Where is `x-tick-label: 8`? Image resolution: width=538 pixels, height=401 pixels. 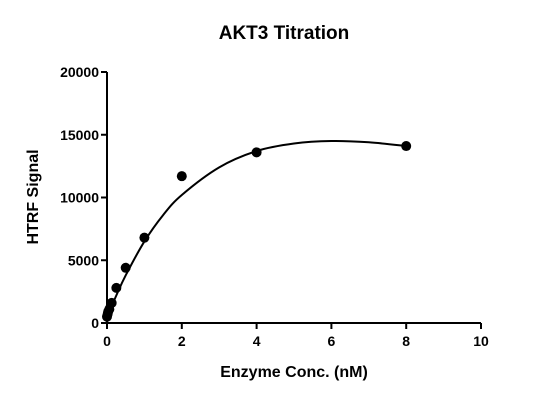
x-tick-label: 8 is located at coordinates (406, 341).